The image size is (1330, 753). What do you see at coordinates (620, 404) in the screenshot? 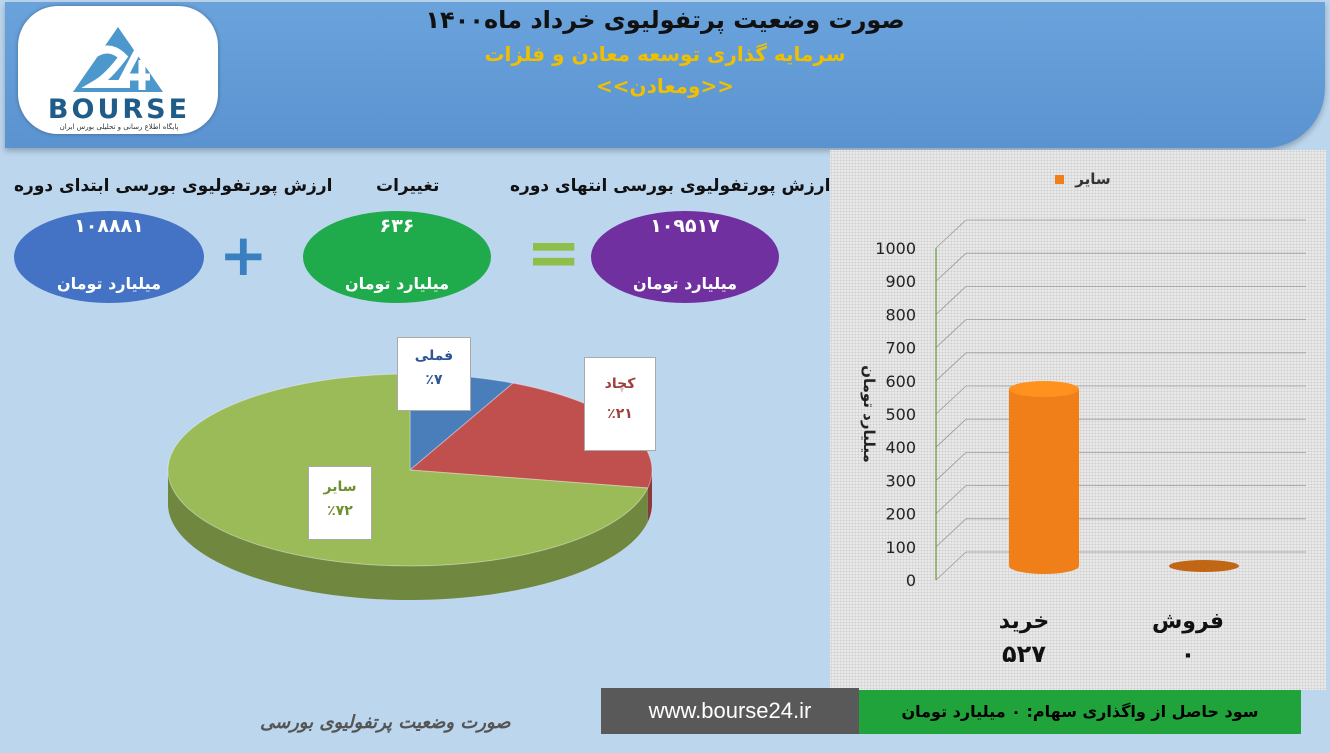
I see `pie-label-kechad: کچاد ٪۲۱` at bounding box center [620, 404].